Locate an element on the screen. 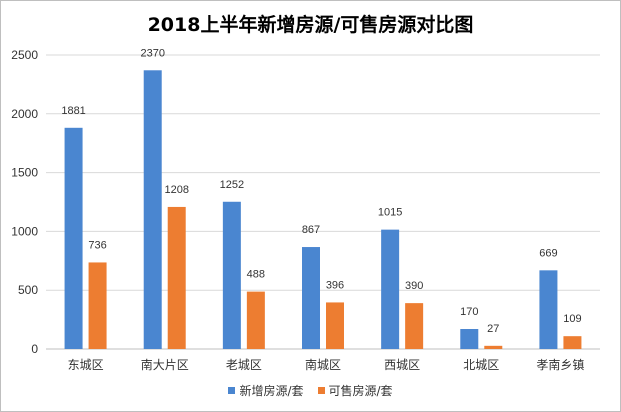 Image resolution: width=621 pixels, height=412 pixels. y-tick-label: 1500 is located at coordinates (24, 173).